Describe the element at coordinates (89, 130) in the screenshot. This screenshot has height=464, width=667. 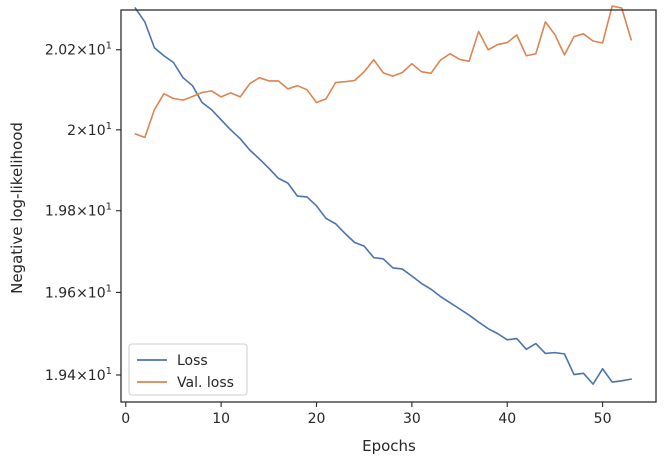
I see `y-tick-label: 2×10¹` at that location.